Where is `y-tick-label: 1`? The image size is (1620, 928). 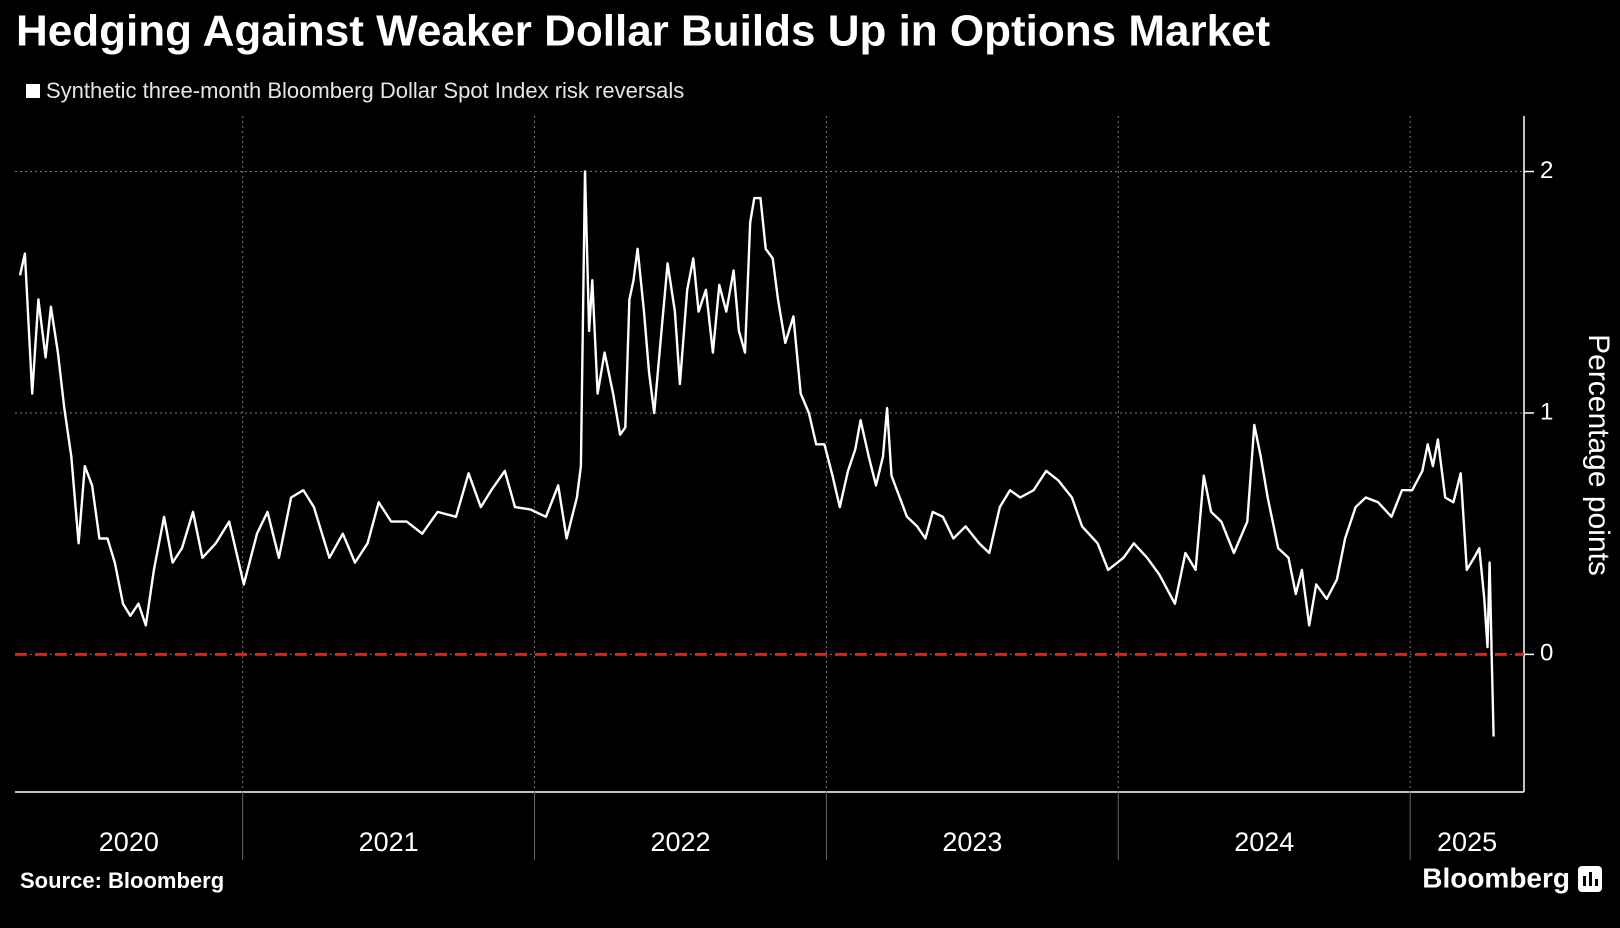
y-tick-label: 1 is located at coordinates (1546, 411).